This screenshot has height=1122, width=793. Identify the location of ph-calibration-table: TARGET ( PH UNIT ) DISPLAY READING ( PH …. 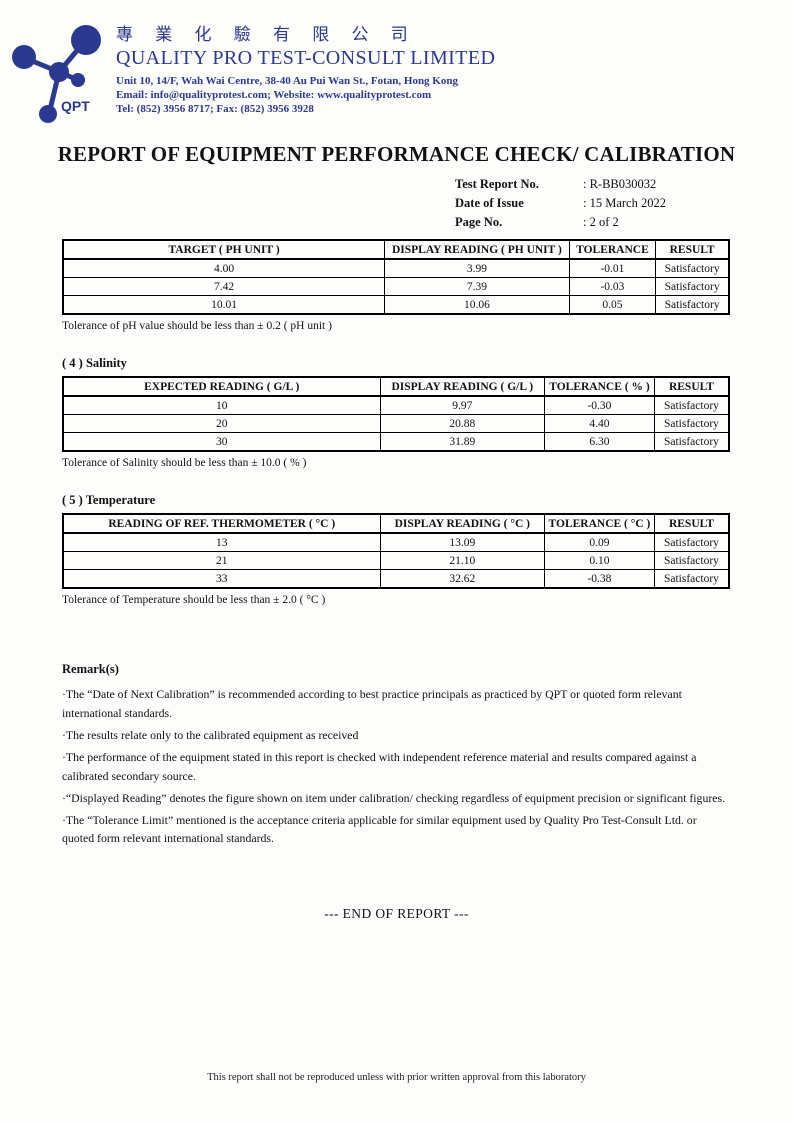
(396, 277).